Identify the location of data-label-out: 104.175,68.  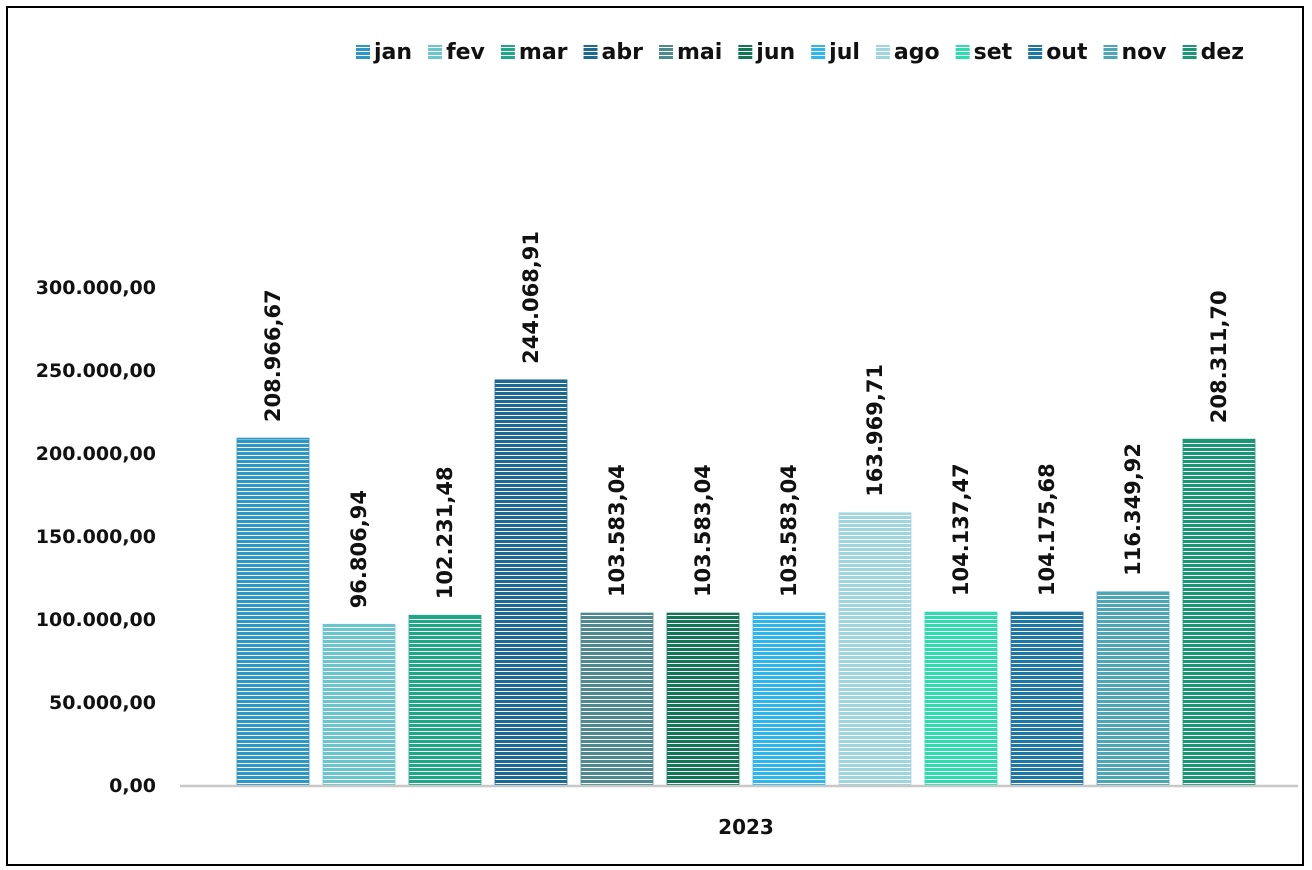
(1047, 529).